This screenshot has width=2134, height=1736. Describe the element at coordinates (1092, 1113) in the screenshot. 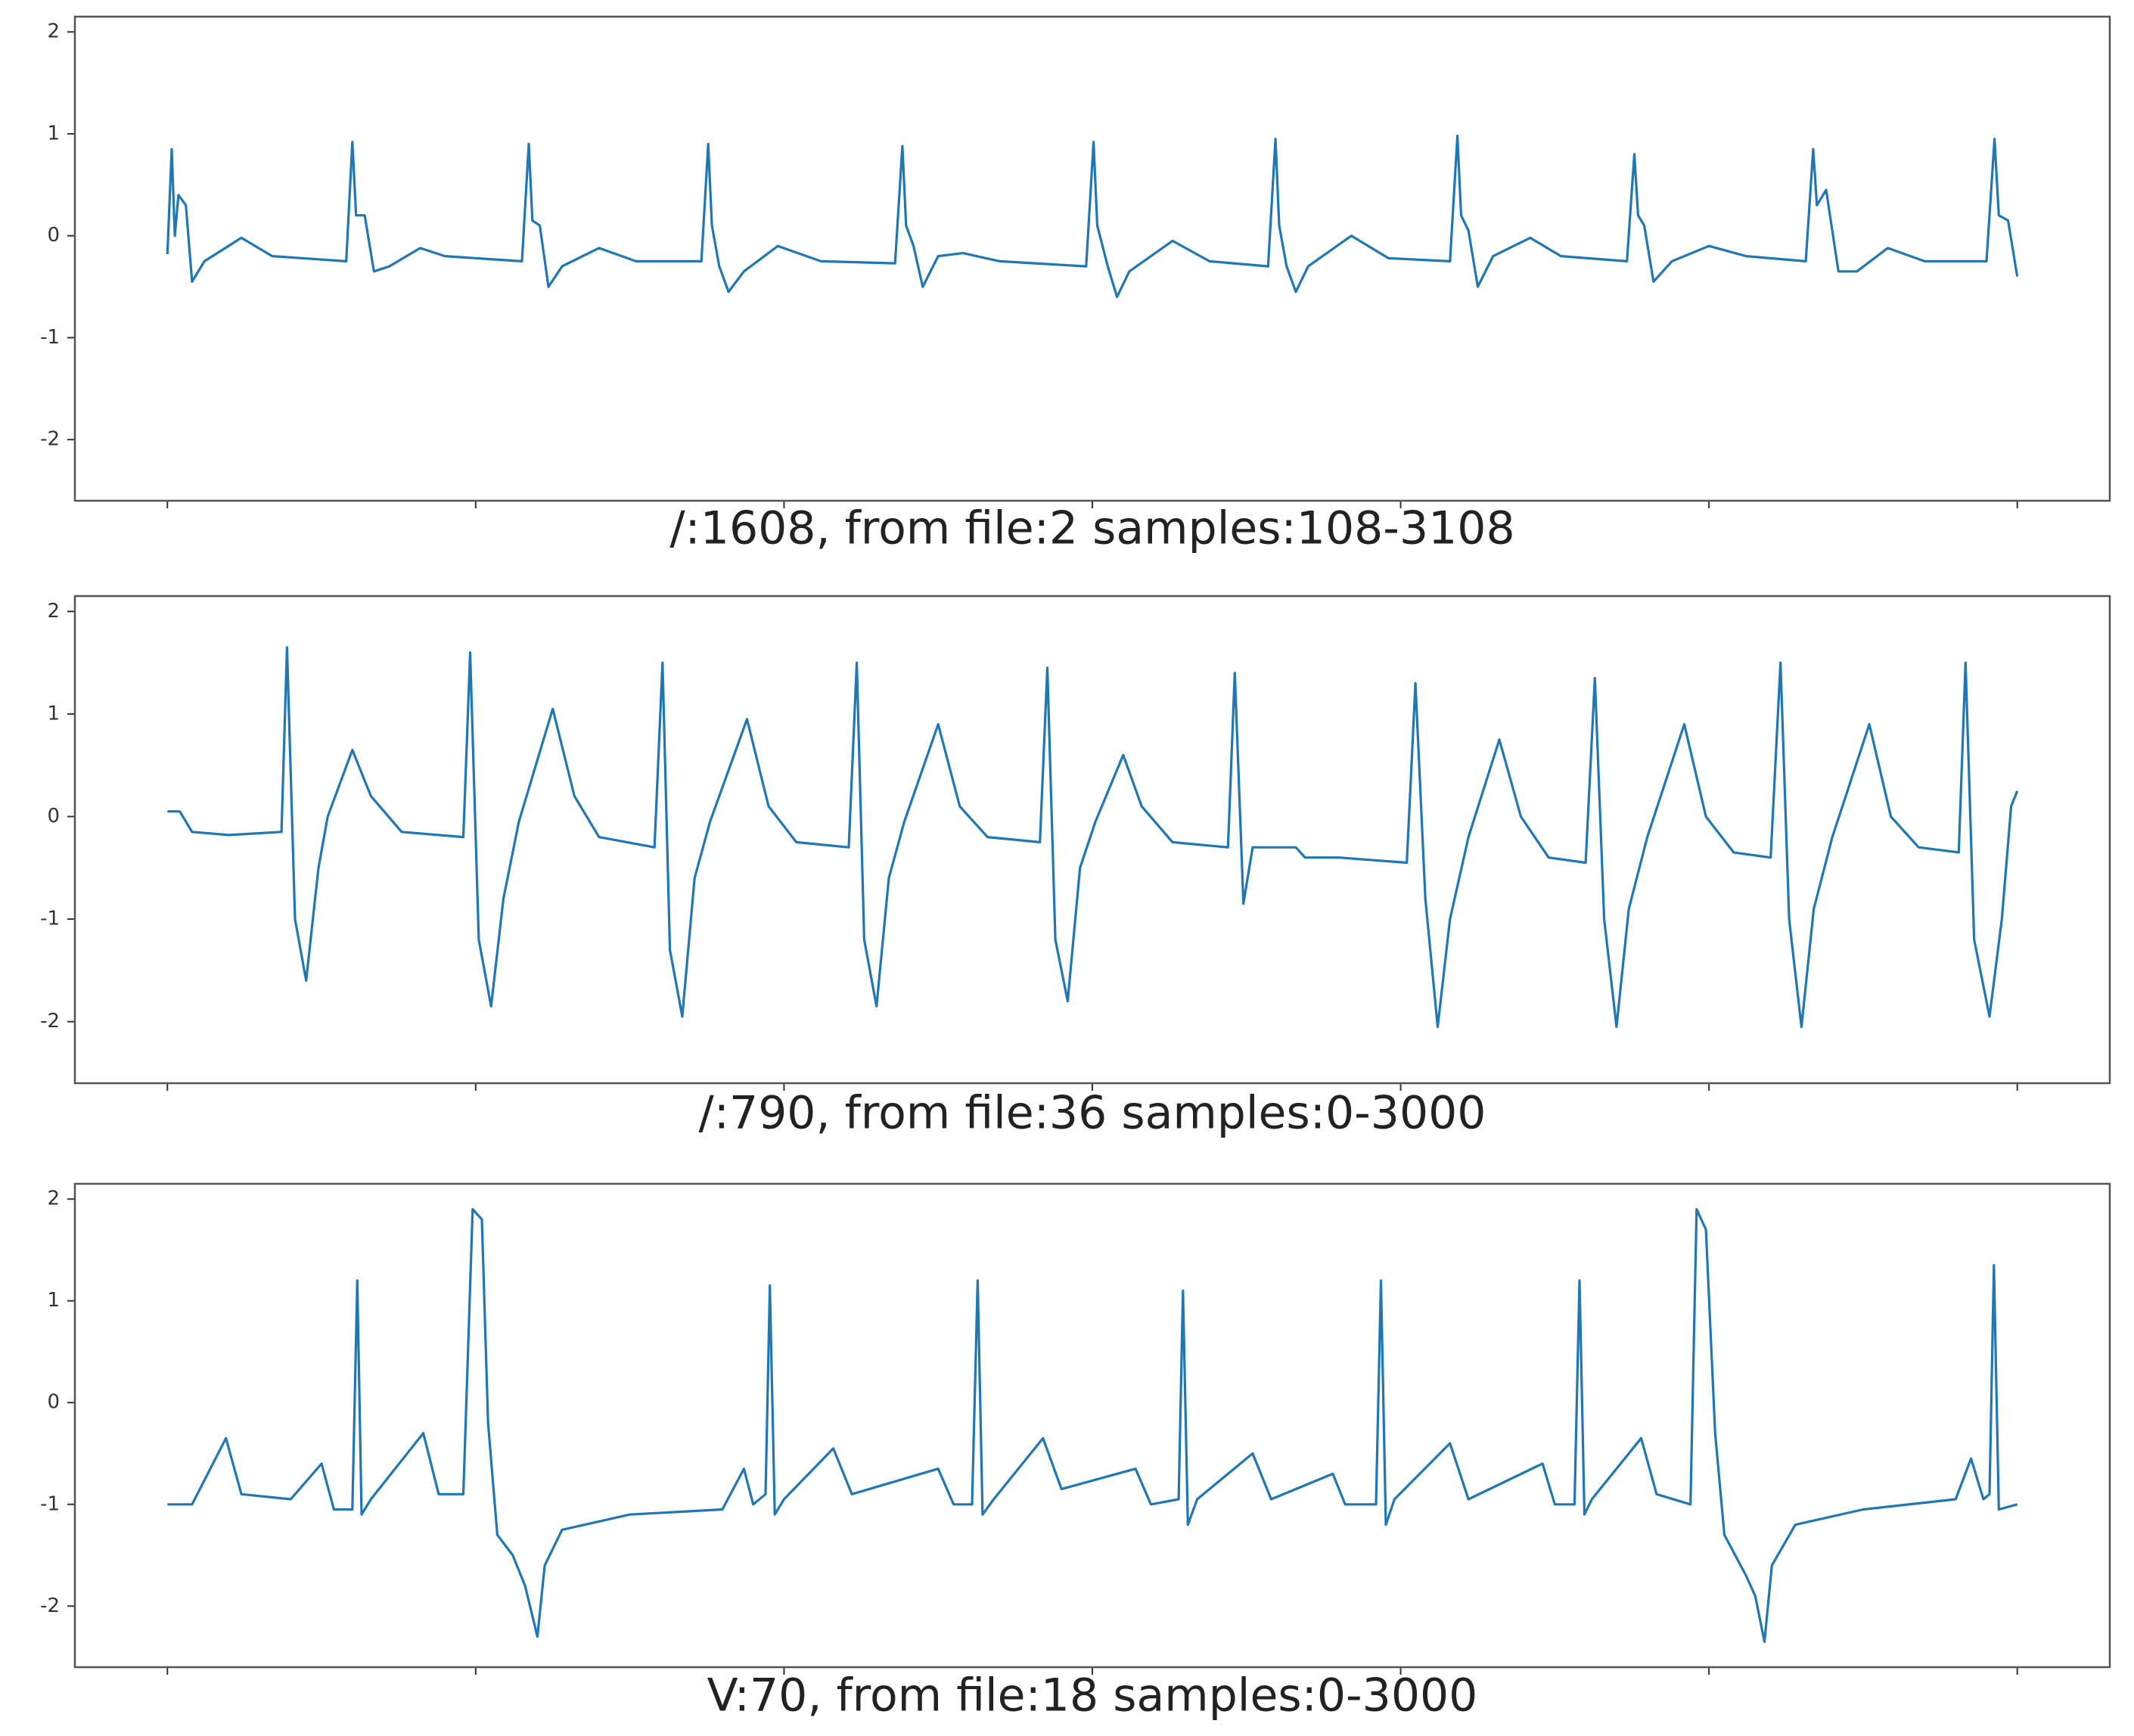

I see `x-axis-label: /:790, from file:36 samples:0-3000` at that location.